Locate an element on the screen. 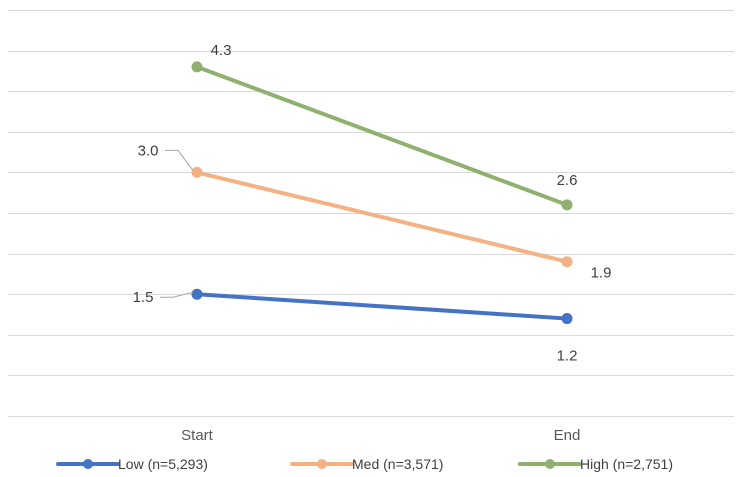 The image size is (742, 477). data-label: 1.5 is located at coordinates (143, 297).